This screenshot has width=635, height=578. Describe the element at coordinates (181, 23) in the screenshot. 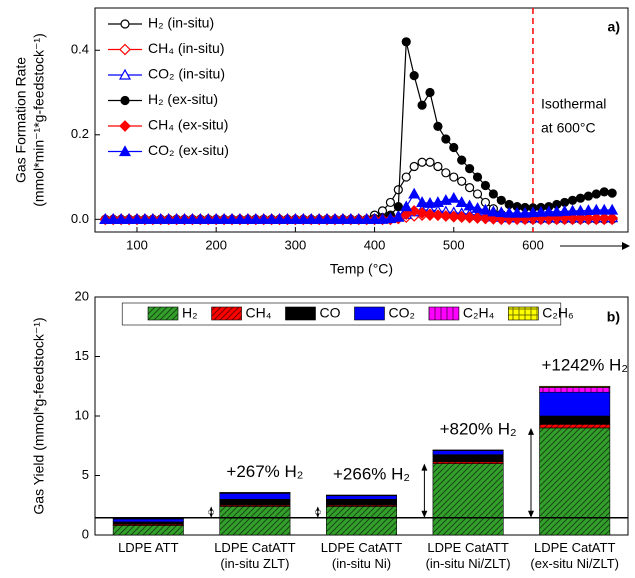

I see `legend-label: H₂ (in-situ)` at that location.